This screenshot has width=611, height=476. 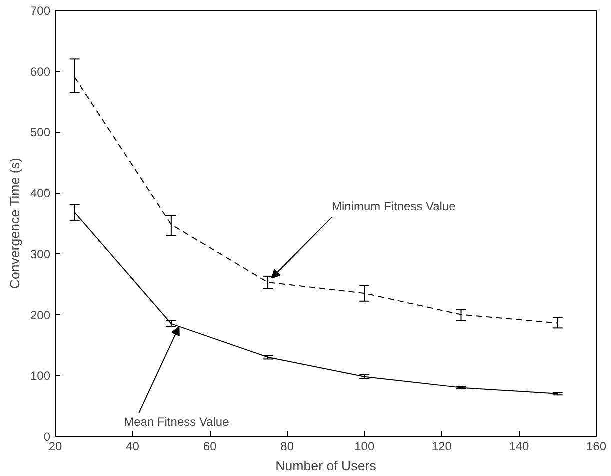 What do you see at coordinates (40, 11) in the screenshot?
I see `y-tick-label: 700` at bounding box center [40, 11].